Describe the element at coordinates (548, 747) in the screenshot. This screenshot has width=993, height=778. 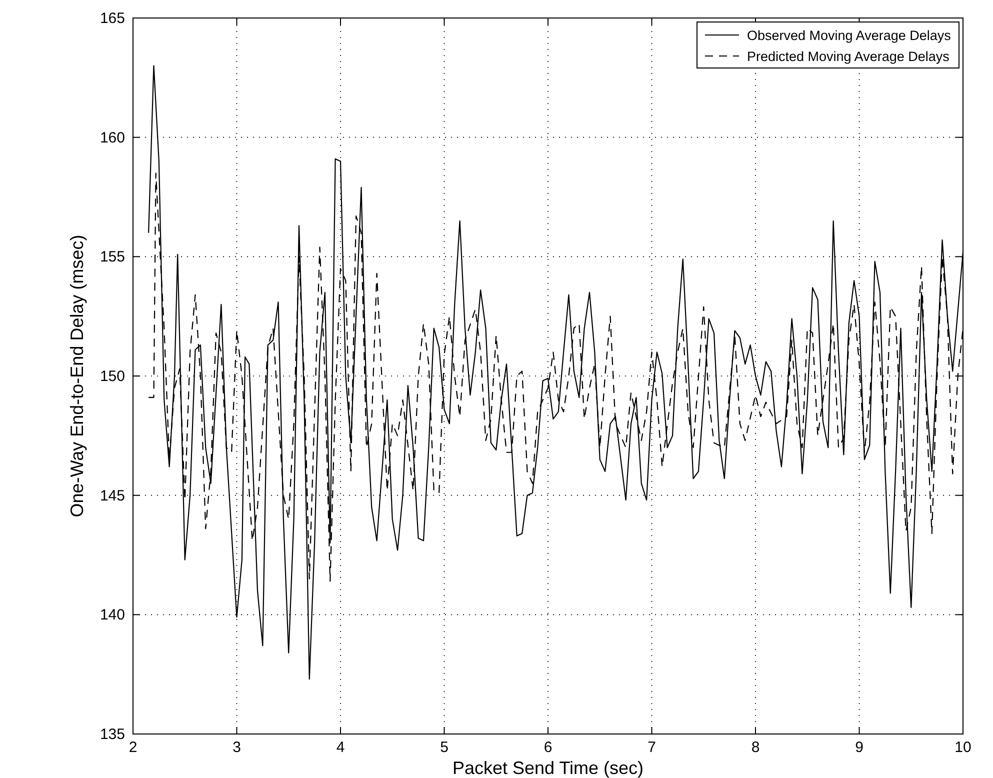
I see `x-tick-label: 6` at that location.